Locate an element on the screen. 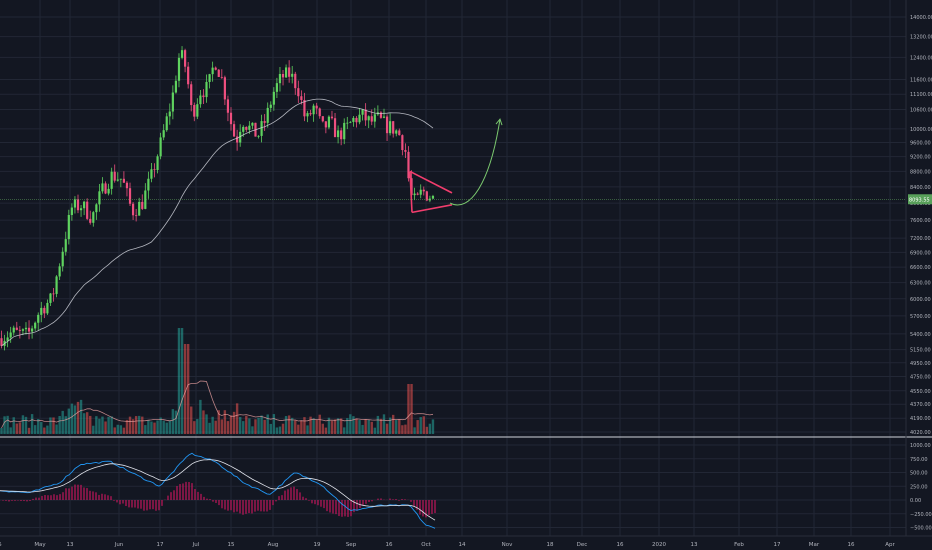 Image resolution: width=932 pixels, height=550 pixels. price-tick-label: 4190.00 is located at coordinates (920, 419).